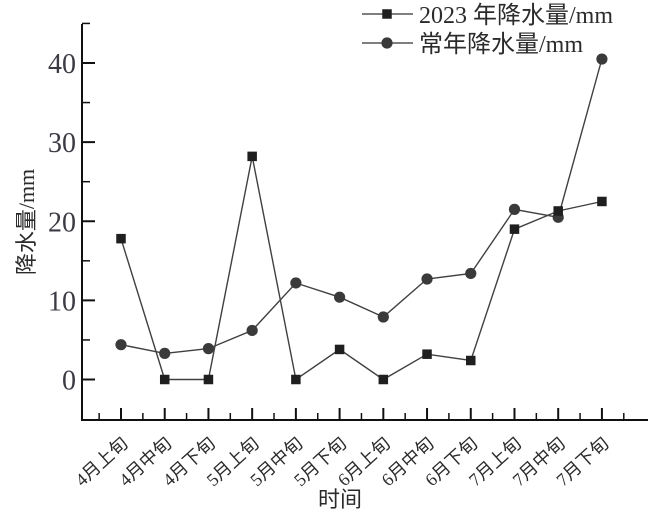 This screenshot has width=648, height=513. I want to click on y-tick-label: 40, so click(62, 64).